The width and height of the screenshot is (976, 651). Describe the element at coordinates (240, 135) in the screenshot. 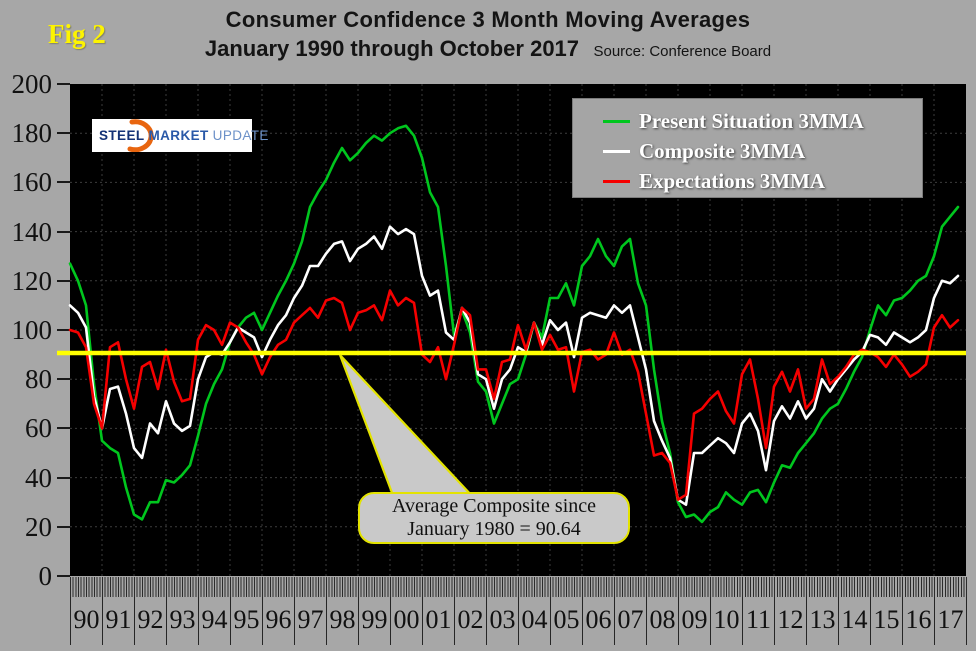

I see `logo-word-update: UPDATE` at that location.